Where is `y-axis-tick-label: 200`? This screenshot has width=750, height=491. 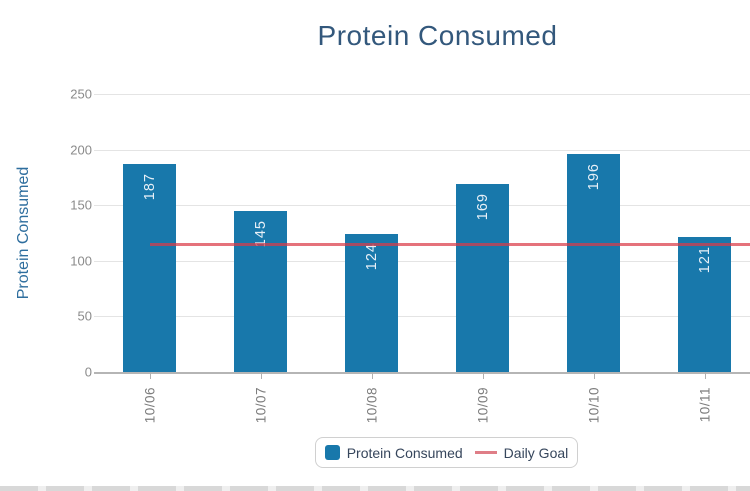
y-axis-tick-label: 200 is located at coordinates (81, 150).